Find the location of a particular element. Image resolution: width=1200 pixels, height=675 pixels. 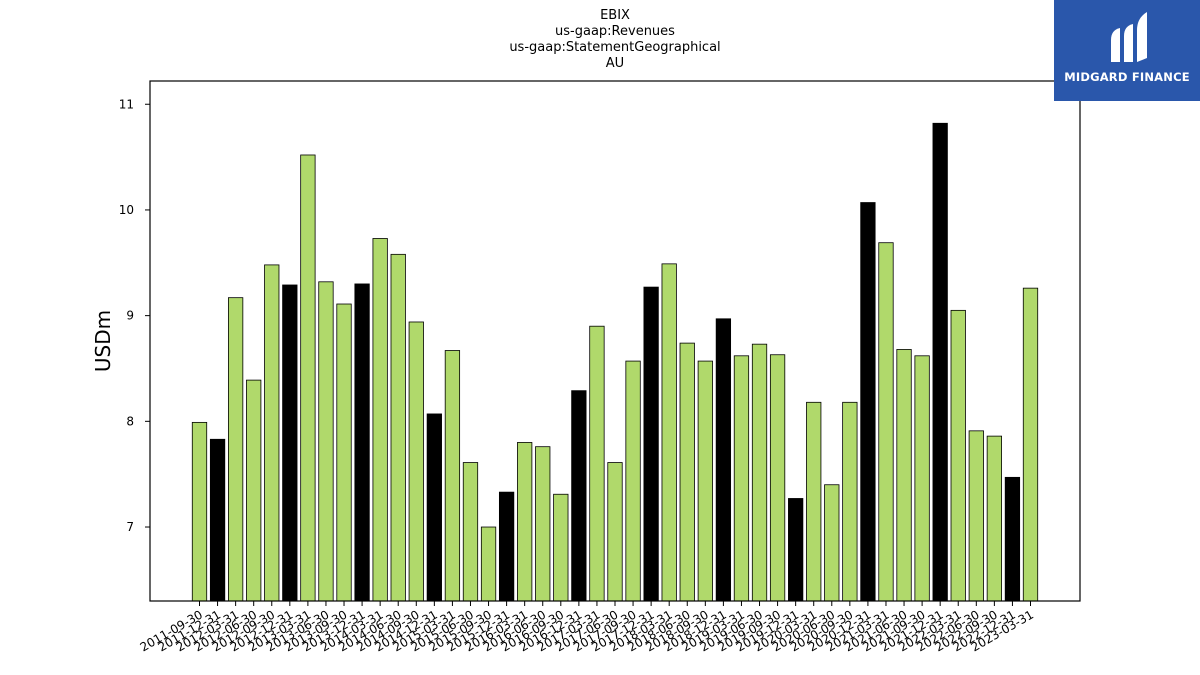

midgard-finance-logo: MIDGARD FINANCE is located at coordinates (1127, 50).